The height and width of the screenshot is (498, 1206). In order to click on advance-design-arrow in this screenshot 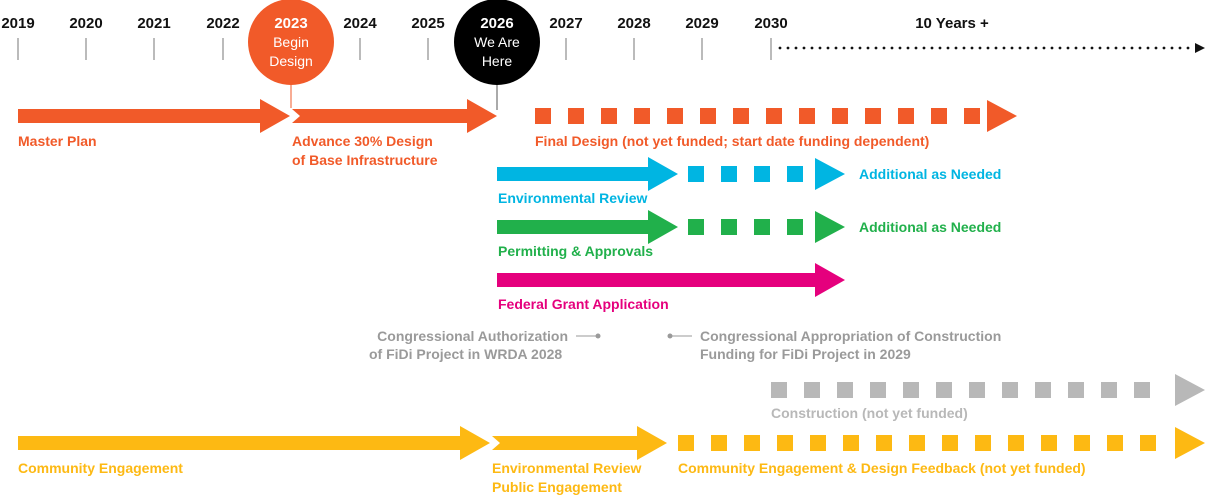, I will do `click(394, 116)`.